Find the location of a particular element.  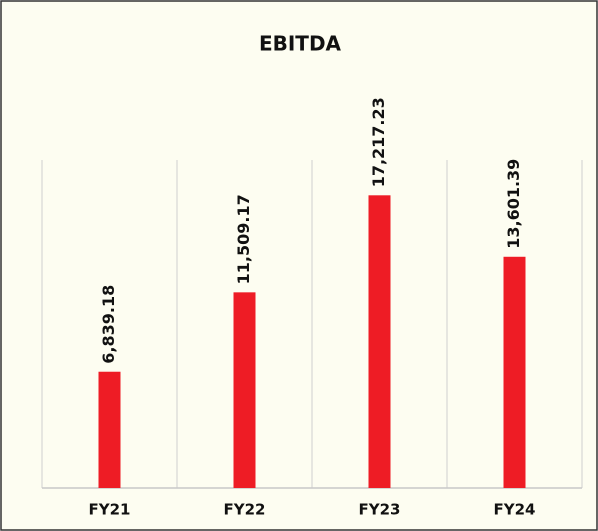

x-tick-label: FY21 is located at coordinates (110, 510).